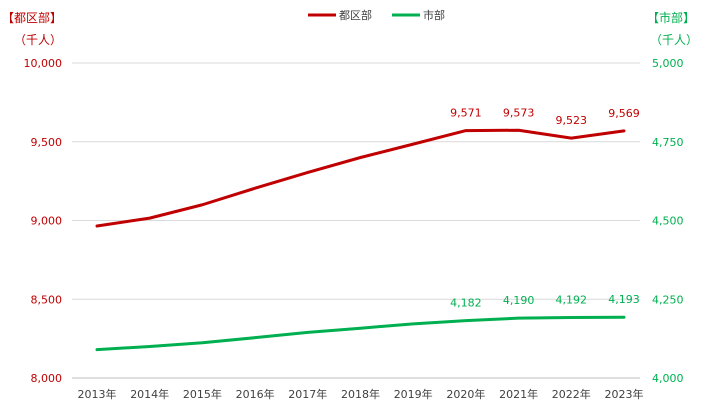 The height and width of the screenshot is (413, 710). I want to click on right-tick-label: 4,000, so click(668, 378).